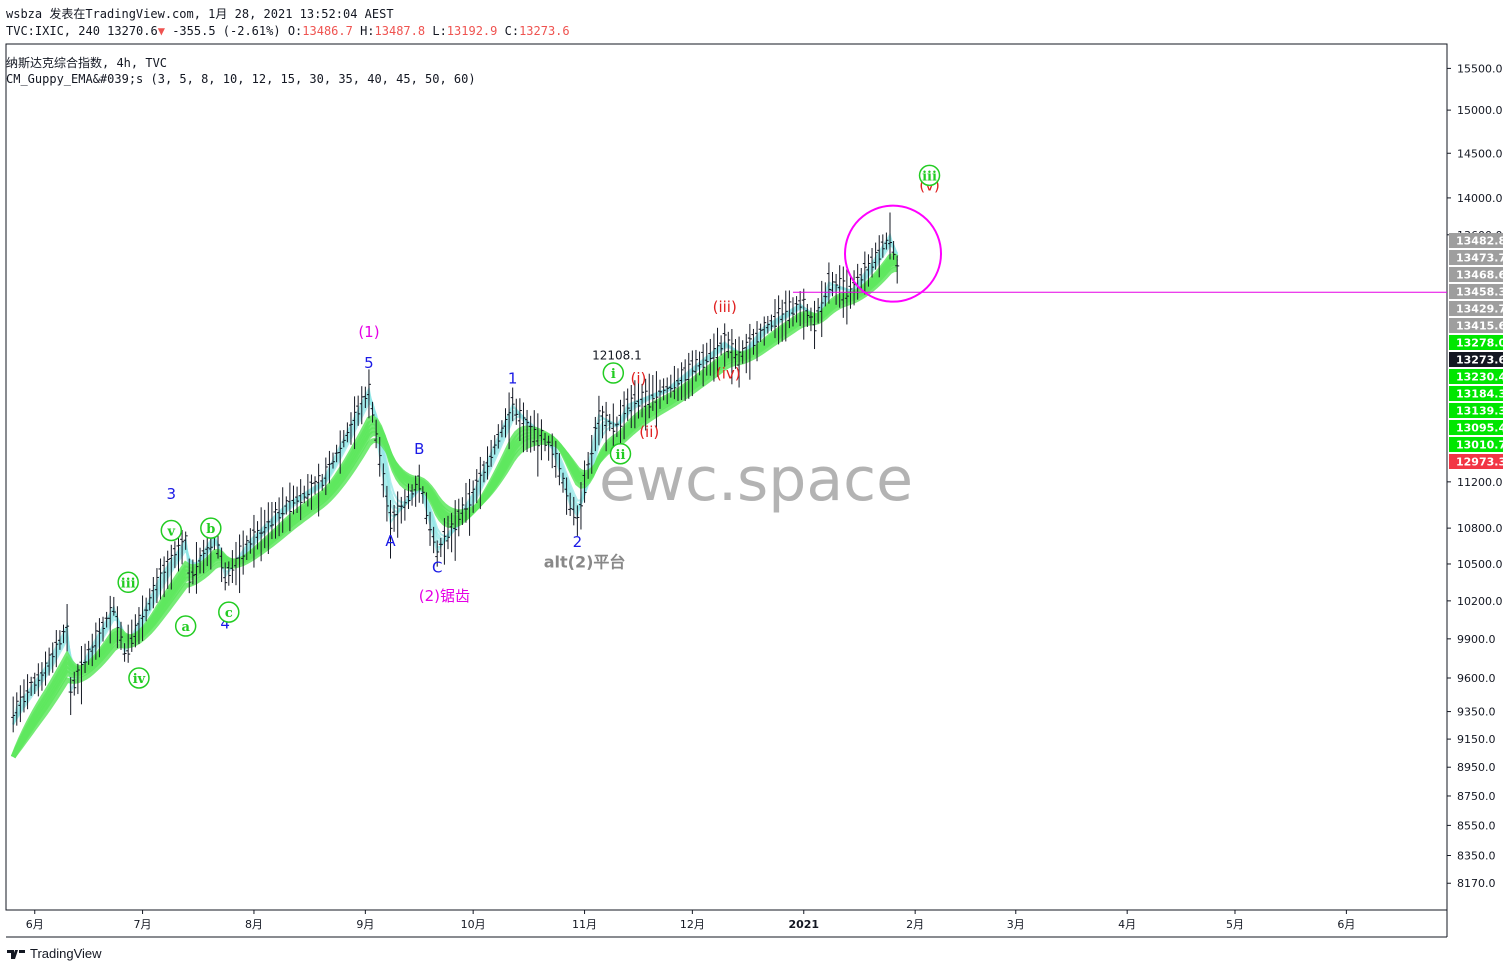 The image size is (1510, 974). Describe the element at coordinates (472, 31) in the screenshot. I see `low-value: 13192.9` at that location.